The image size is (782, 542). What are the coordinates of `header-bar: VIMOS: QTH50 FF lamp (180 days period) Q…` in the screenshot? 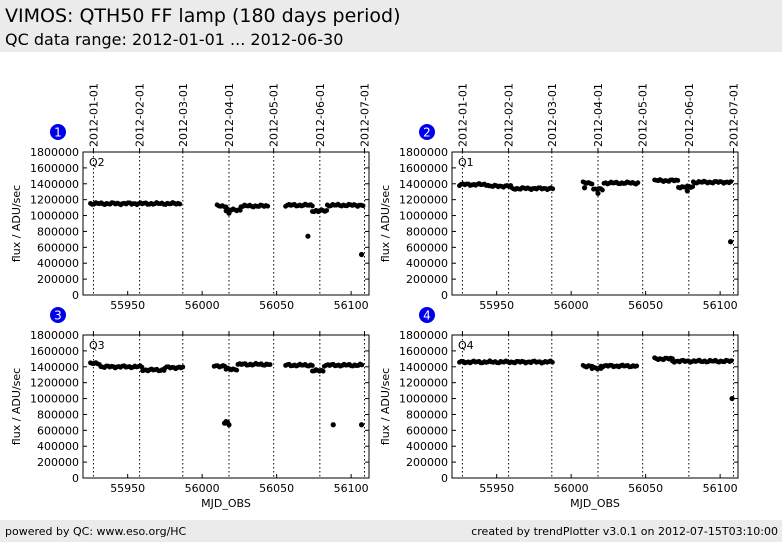 It's located at (391, 26).